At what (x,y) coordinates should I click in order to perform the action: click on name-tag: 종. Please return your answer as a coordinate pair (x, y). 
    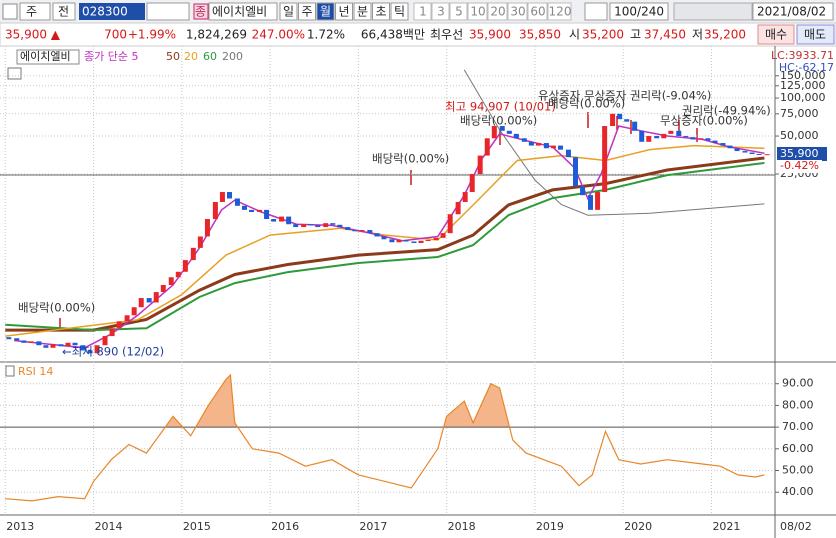
    Looking at the image, I should click on (200, 12).